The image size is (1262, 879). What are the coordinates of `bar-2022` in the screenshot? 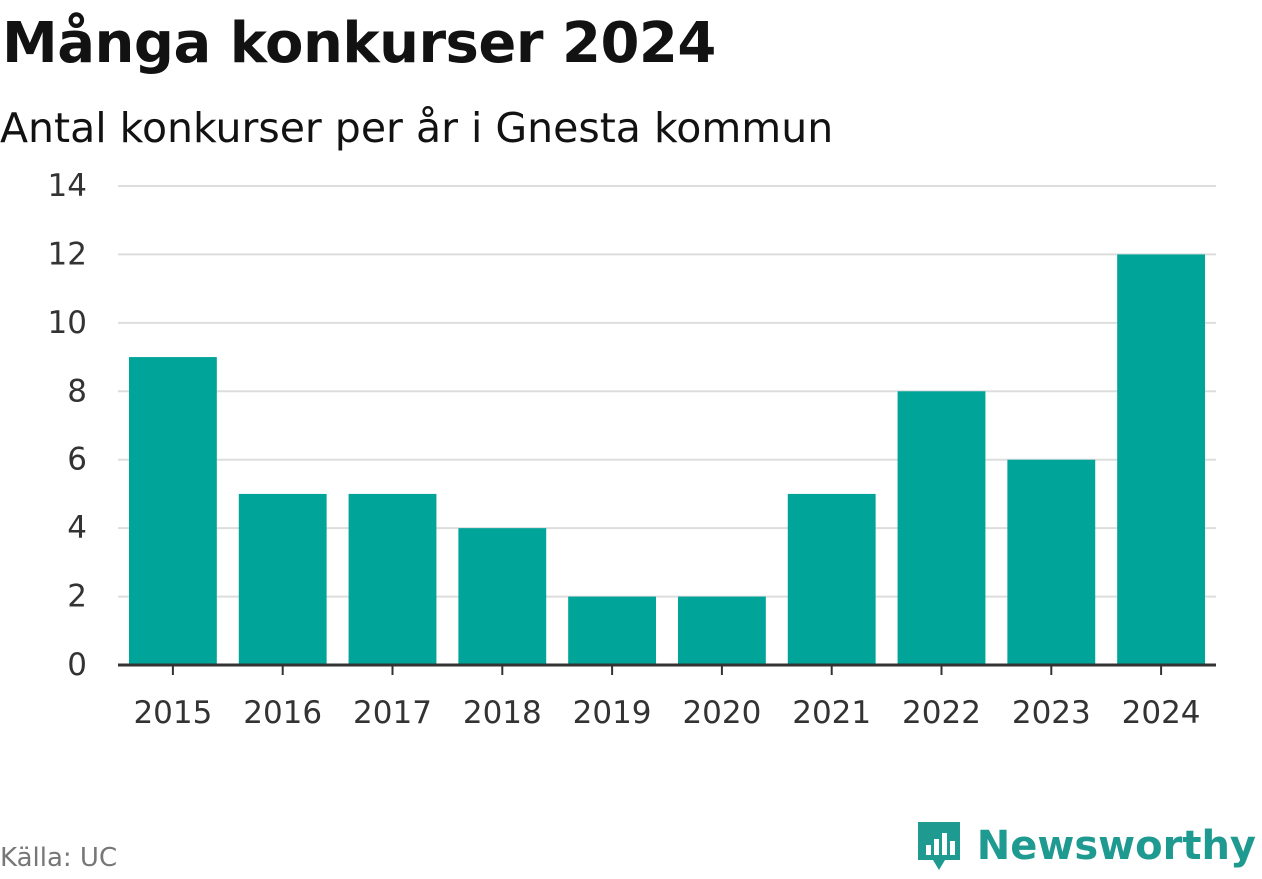 It's located at (941, 528).